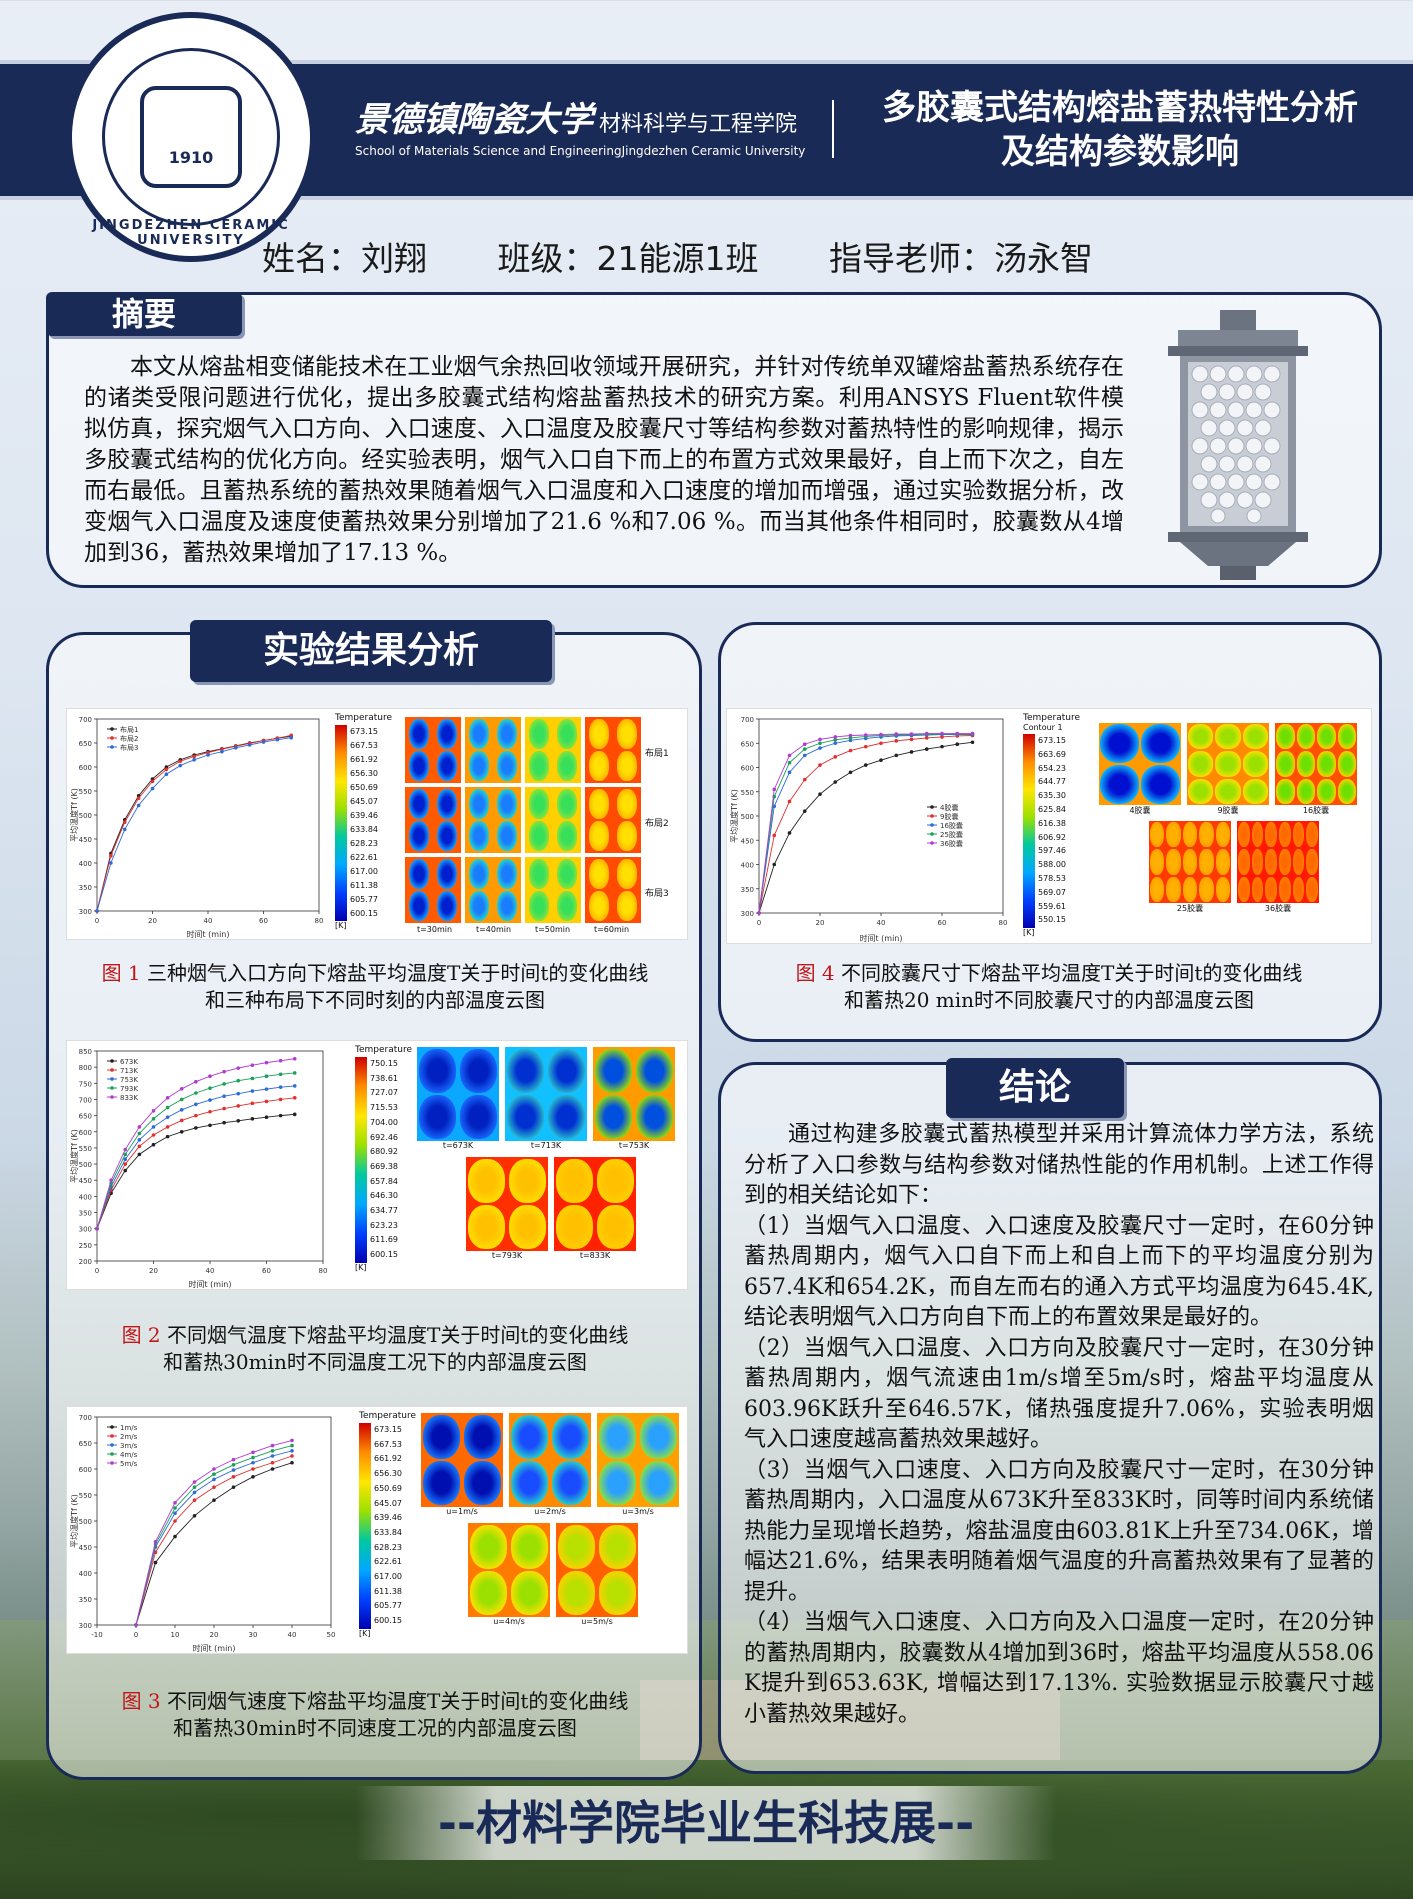 This screenshot has height=1899, width=1413. I want to click on colorbar-gradient, so click(341, 823).